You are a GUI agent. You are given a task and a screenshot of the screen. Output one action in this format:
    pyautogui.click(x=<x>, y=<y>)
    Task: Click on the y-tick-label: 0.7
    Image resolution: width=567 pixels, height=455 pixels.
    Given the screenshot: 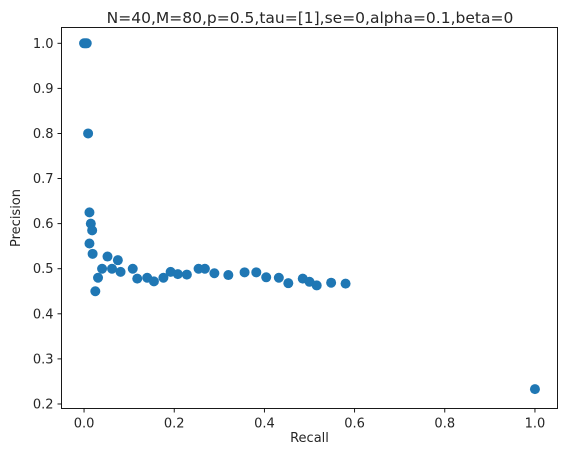 What is the action you would take?
    pyautogui.click(x=43, y=179)
    